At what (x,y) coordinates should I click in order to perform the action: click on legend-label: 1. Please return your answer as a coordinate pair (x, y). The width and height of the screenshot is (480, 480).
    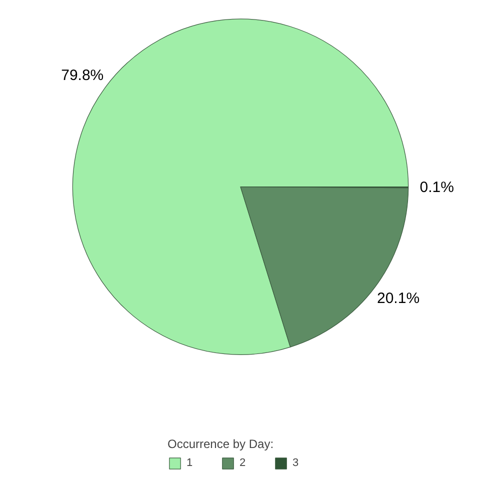
    Looking at the image, I should click on (190, 463).